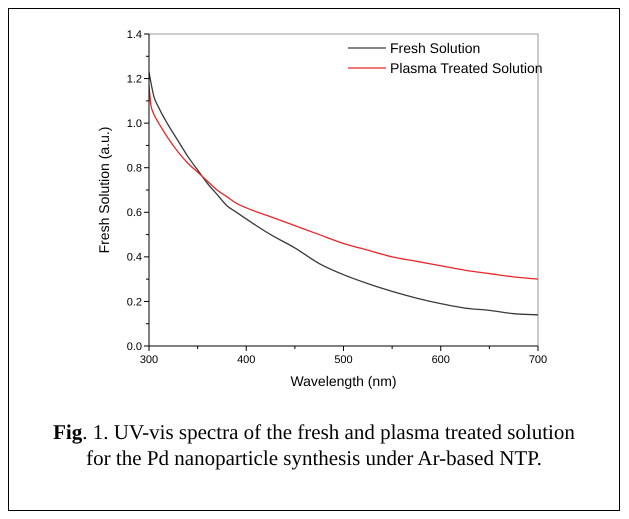 The width and height of the screenshot is (629, 519). Describe the element at coordinates (134, 168) in the screenshot. I see `y-tick-label: 0.8` at that location.